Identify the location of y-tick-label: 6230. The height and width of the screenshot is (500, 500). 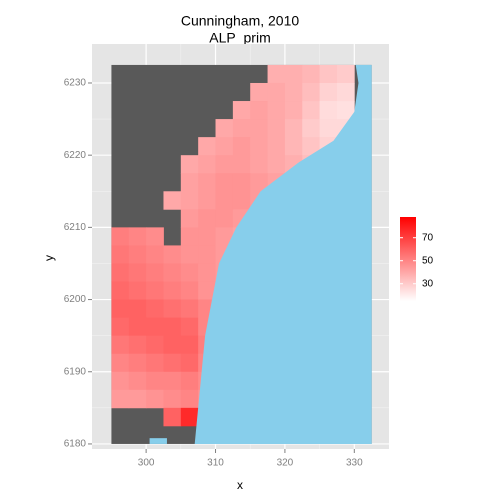
(75, 83).